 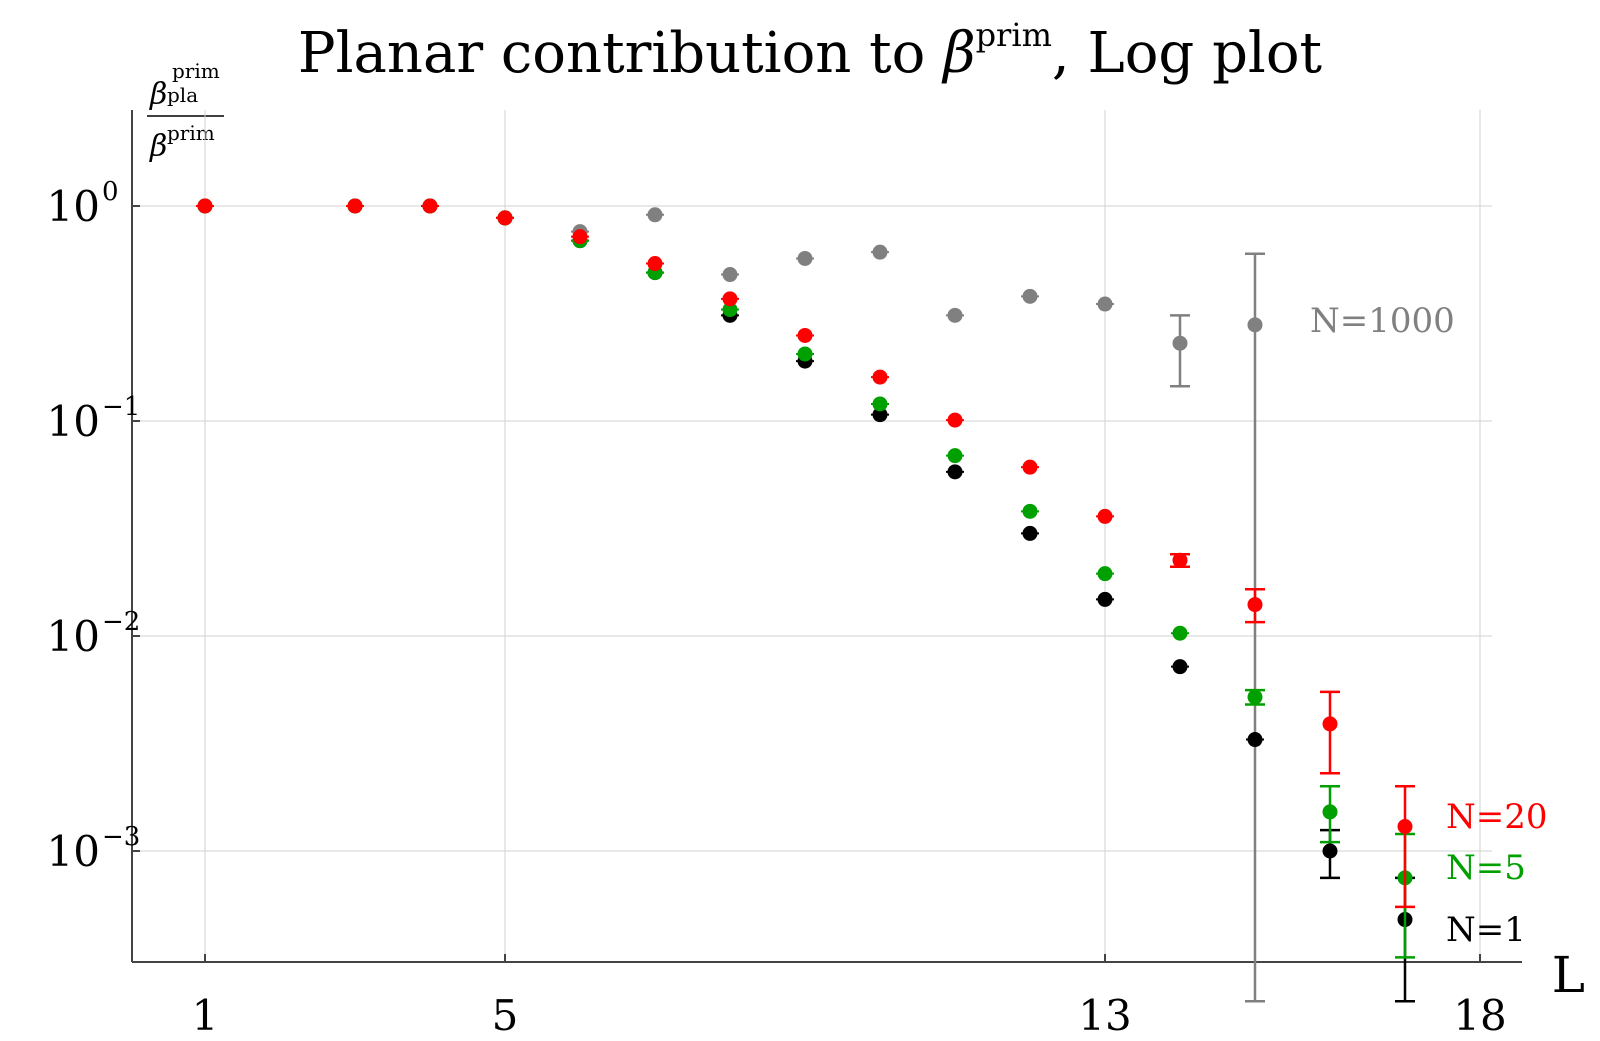 I want to click on y-tick-exponent: −3, so click(x=121, y=837).